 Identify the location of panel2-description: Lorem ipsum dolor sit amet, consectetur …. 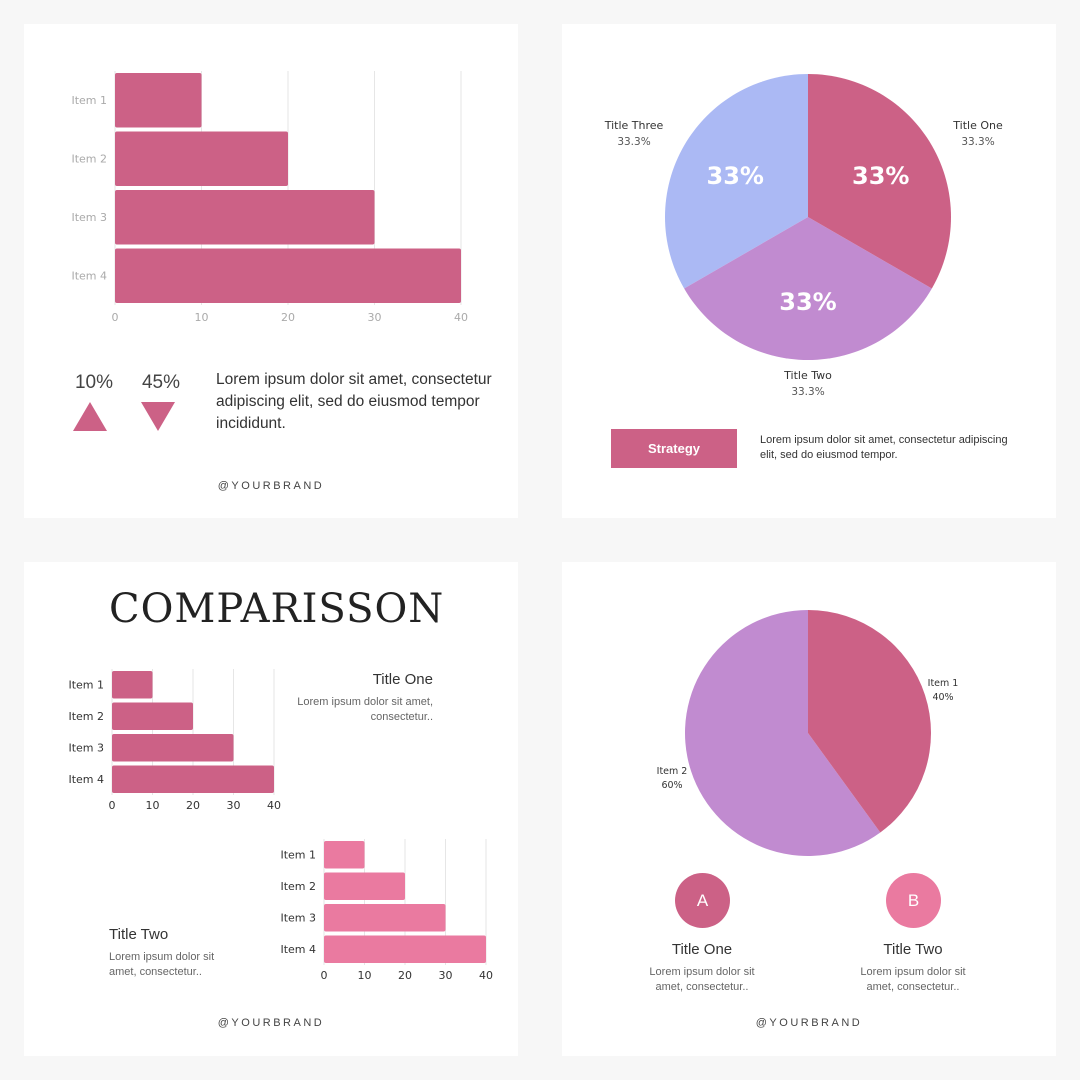
(884, 447).